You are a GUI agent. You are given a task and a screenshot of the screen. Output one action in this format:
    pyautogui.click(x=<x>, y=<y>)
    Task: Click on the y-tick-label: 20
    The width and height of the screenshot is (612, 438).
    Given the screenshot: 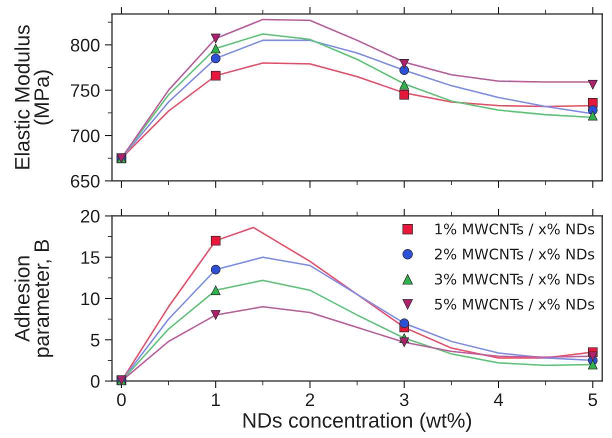 What is the action you would take?
    pyautogui.click(x=90, y=216)
    